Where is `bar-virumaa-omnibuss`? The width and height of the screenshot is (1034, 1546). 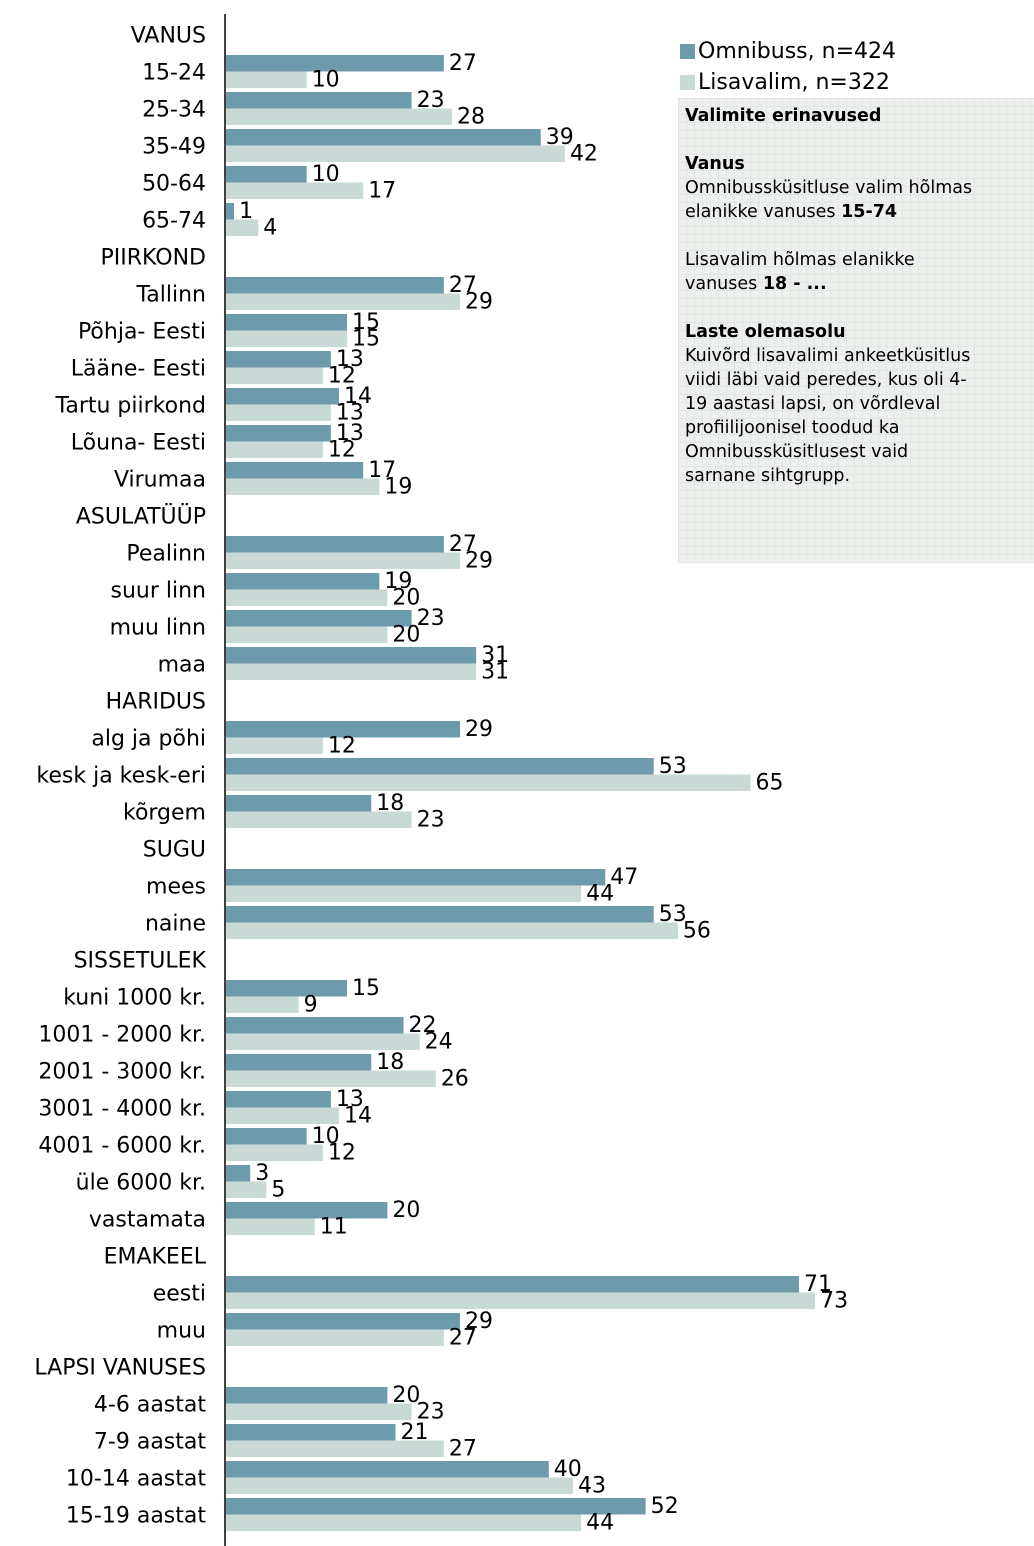 bar-virumaa-omnibuss is located at coordinates (295, 470).